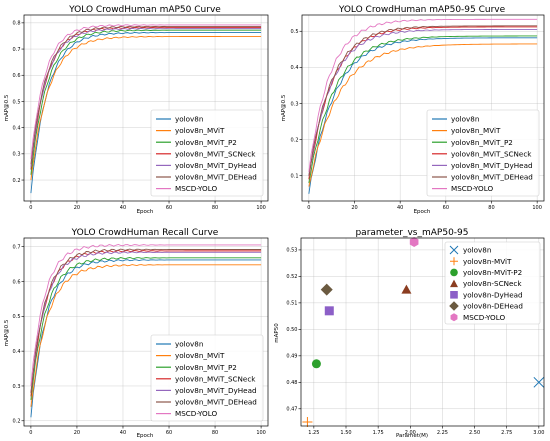 This screenshot has width=550, height=441. Describe the element at coordinates (411, 233) in the screenshot. I see `chart-title: parameter_vs_mAP50-95` at that location.